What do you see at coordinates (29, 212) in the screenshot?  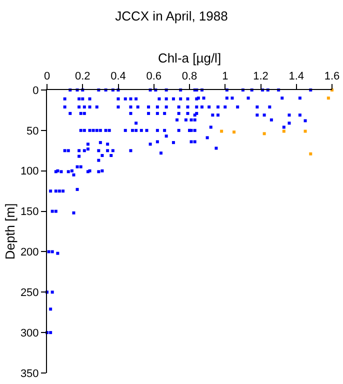 I see `y-tick-label: 150` at bounding box center [29, 212].